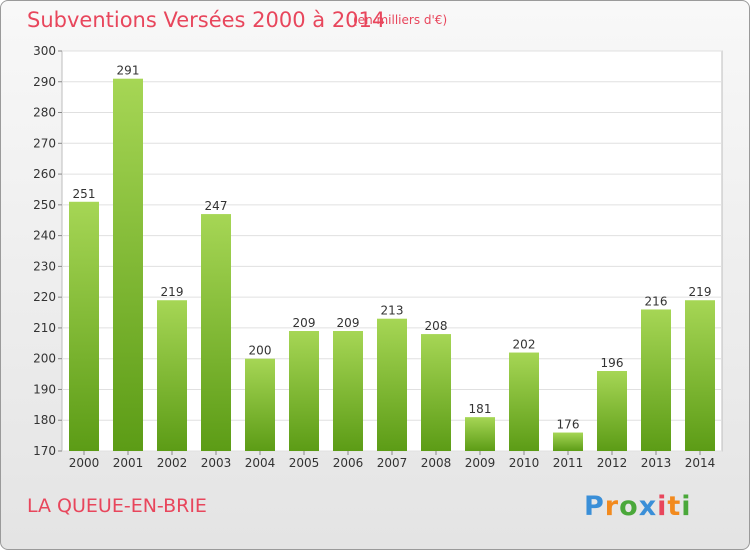 This screenshot has width=750, height=550. Describe the element at coordinates (400, 20) in the screenshot. I see `chart-subtitle: (en milliers d'€)` at that location.